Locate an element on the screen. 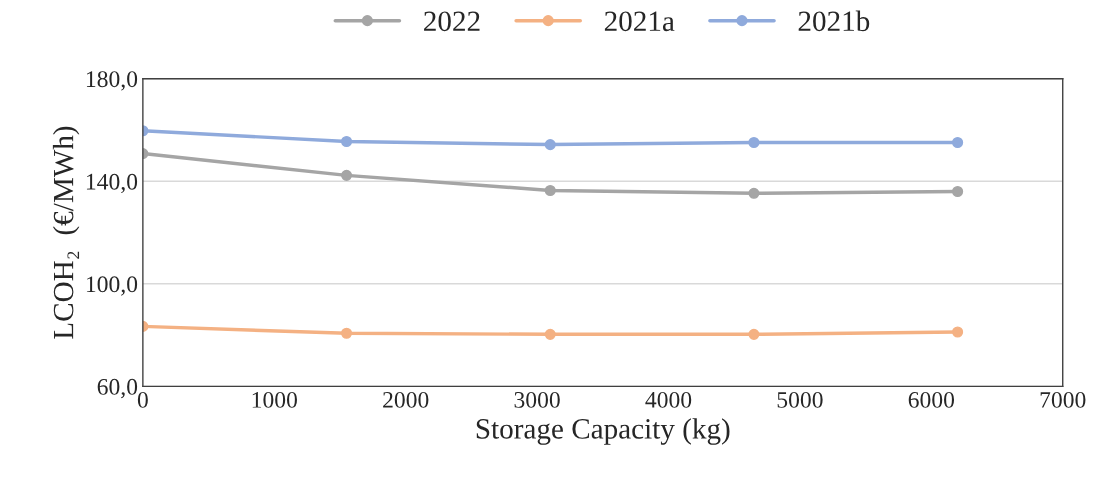 This screenshot has height=477, width=1099. x-tick-label: 7000 is located at coordinates (1063, 399).